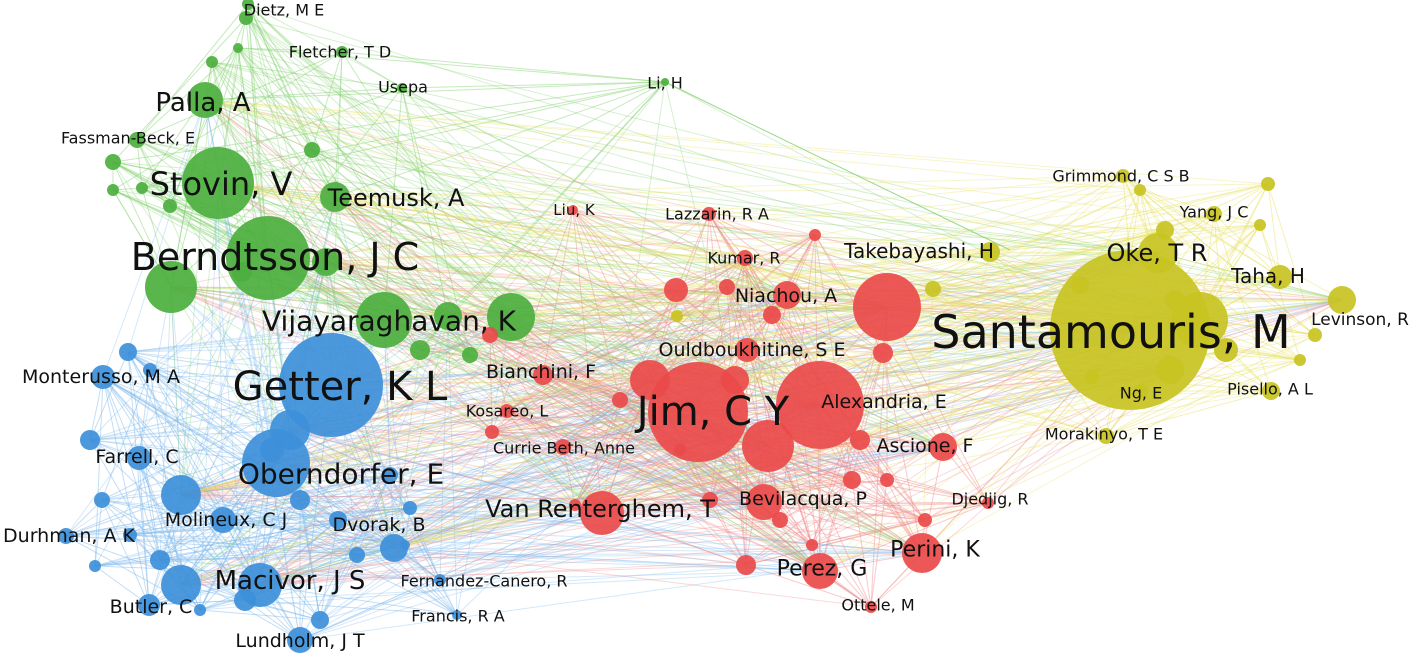  What do you see at coordinates (574, 210) in the screenshot?
I see `author-label-liuk: Liu, K` at bounding box center [574, 210].